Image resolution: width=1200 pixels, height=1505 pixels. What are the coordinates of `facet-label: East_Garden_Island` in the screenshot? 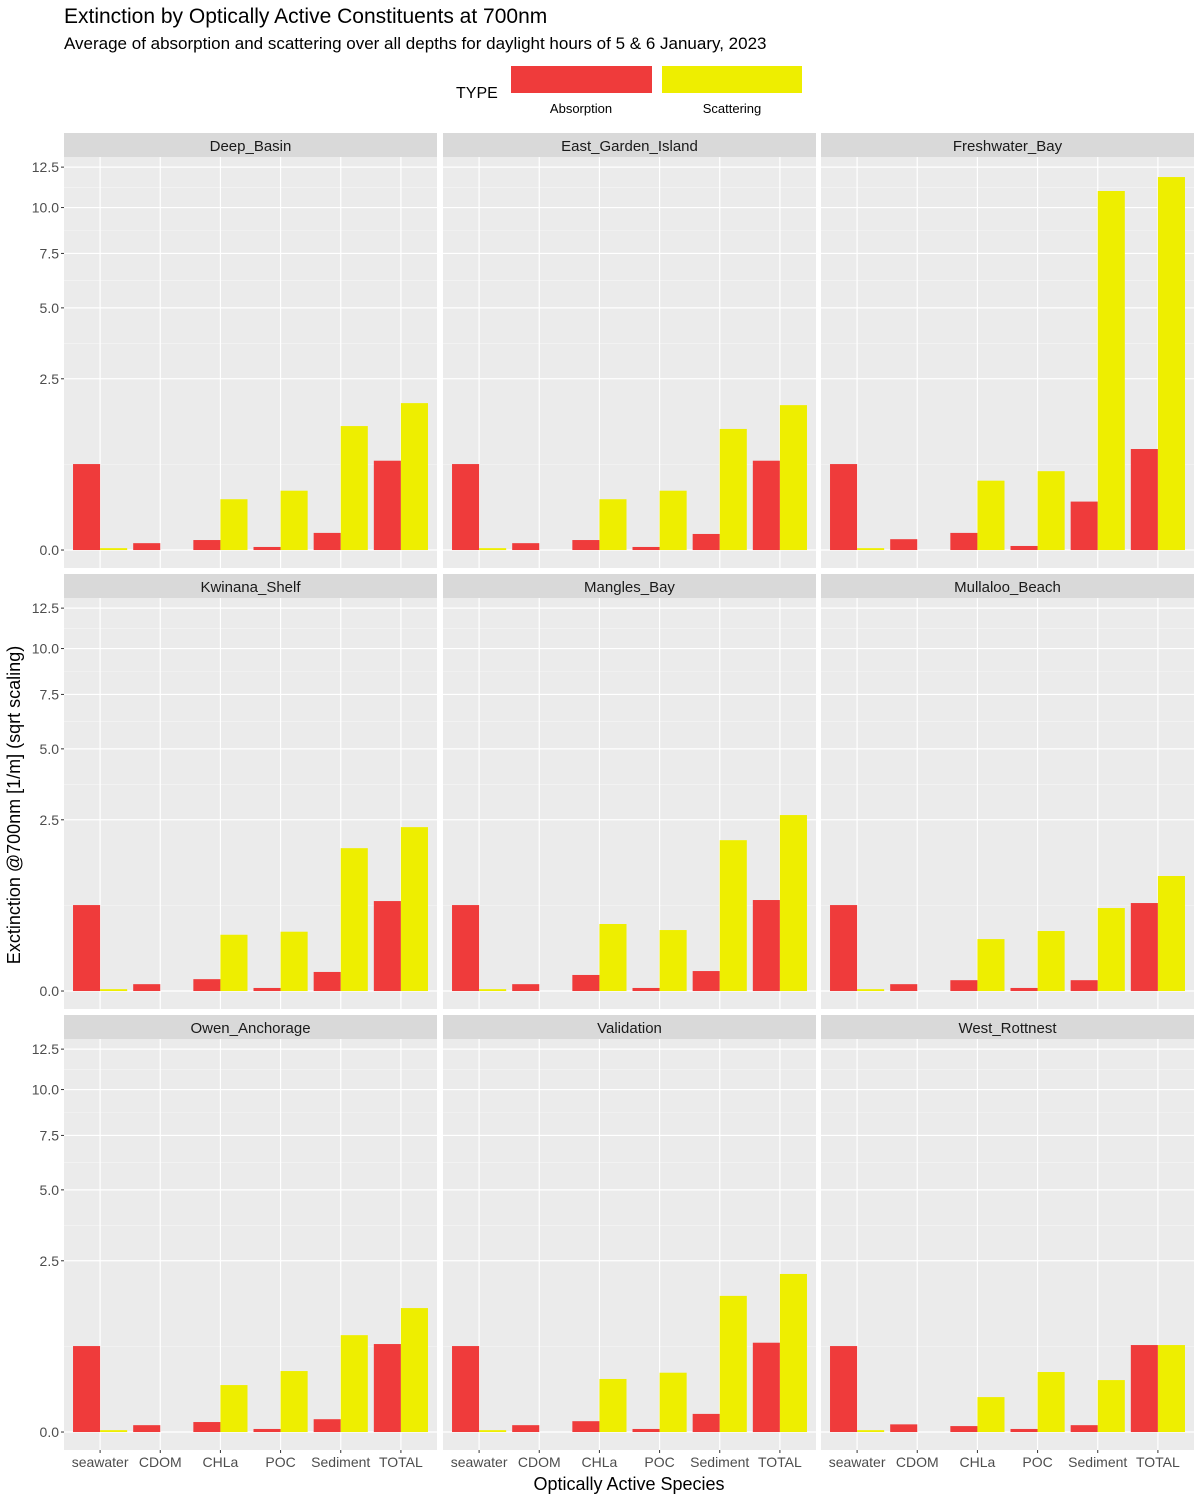 It's located at (629, 146).